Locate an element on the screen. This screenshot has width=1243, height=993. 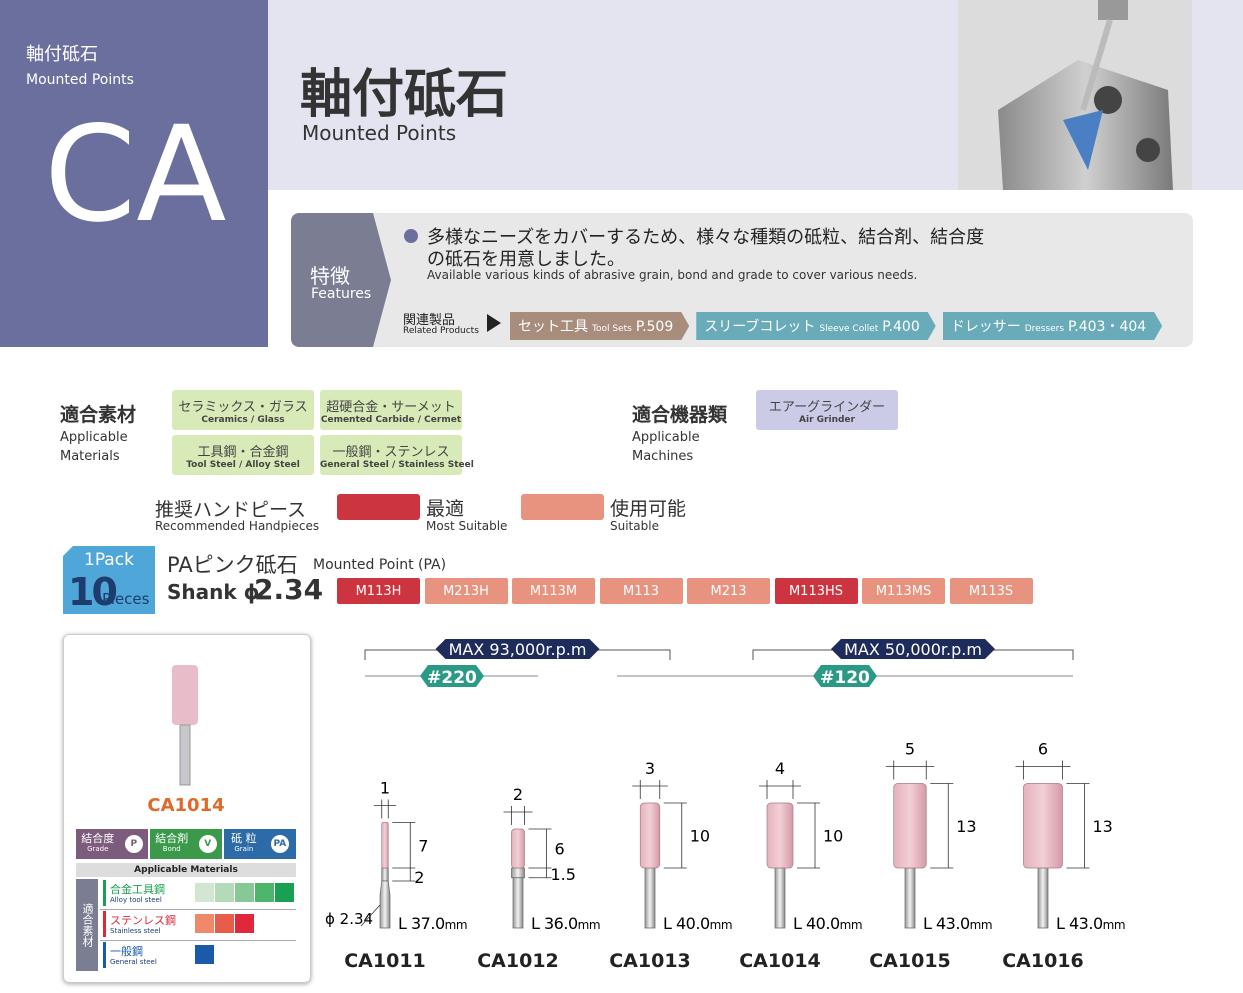
handpiece-label: 推奨ハンドピース is located at coordinates (231, 510).